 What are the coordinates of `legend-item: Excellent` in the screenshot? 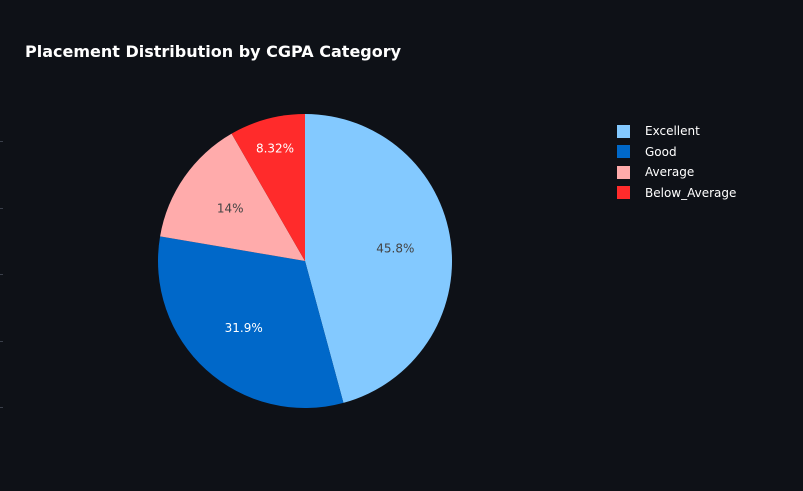 It's located at (676, 131).